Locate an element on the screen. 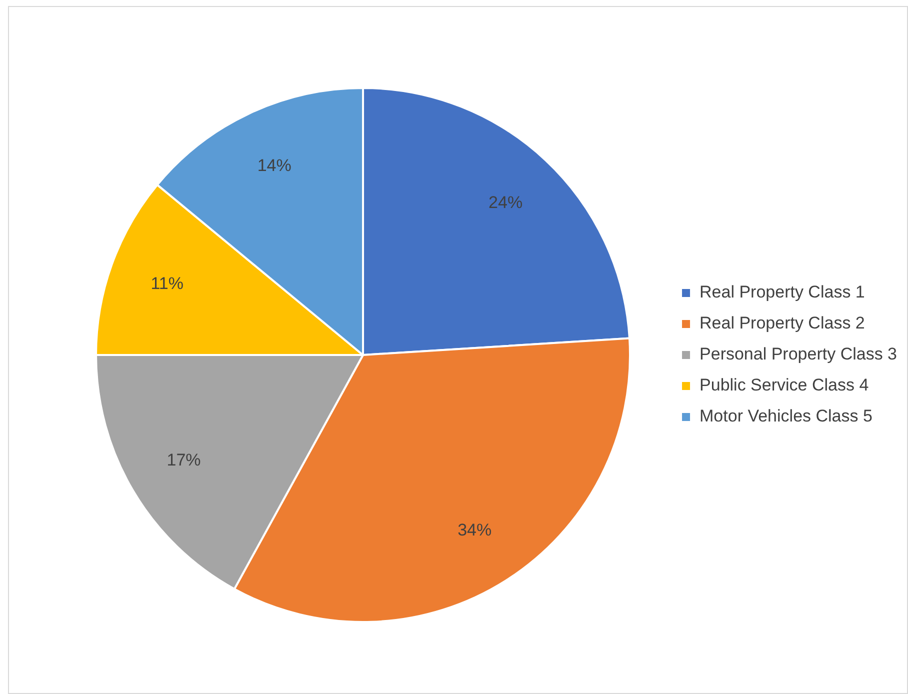 This screenshot has height=694, width=908. legend-label: Personal Property Class 3 is located at coordinates (799, 354).